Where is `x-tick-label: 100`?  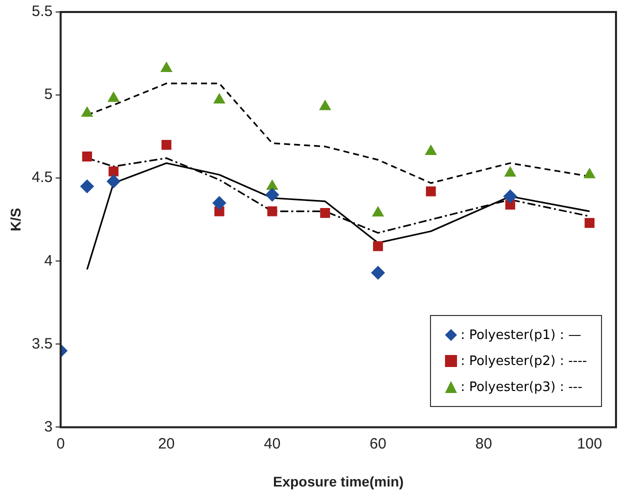
x-tick-label: 100 is located at coordinates (589, 443).